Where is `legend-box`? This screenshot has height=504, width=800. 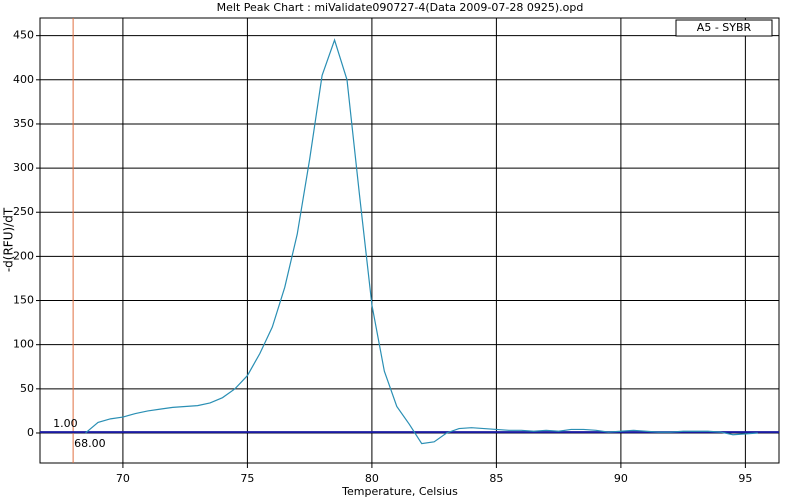
legend-box is located at coordinates (724, 28).